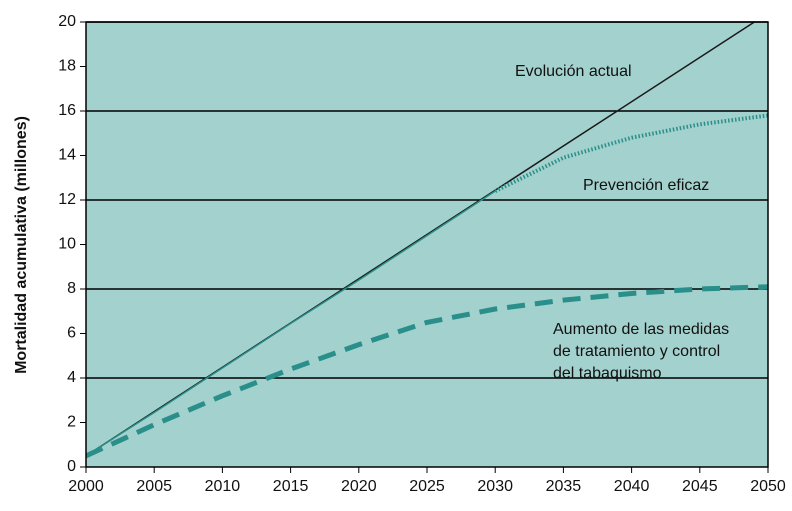 This screenshot has width=792, height=511. Describe the element at coordinates (67, 110) in the screenshot. I see `y-tick-label: 16` at that location.